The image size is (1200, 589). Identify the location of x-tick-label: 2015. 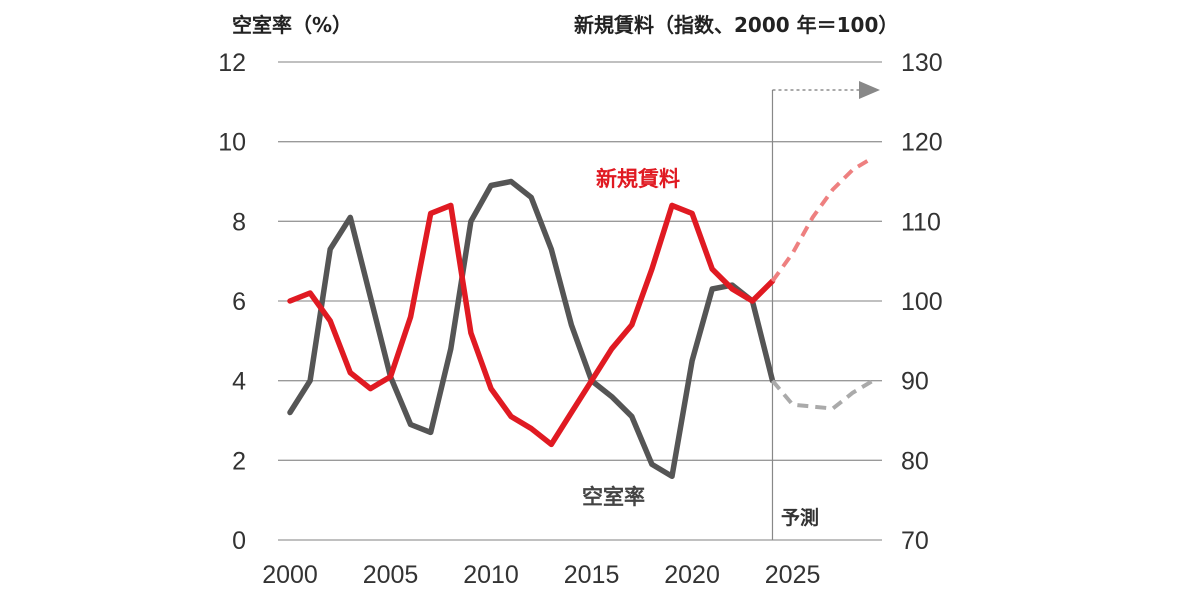
(592, 575).